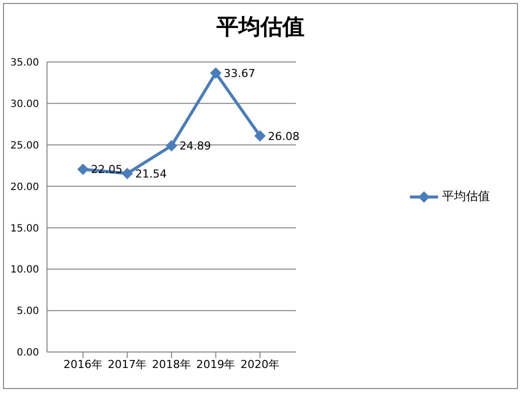 This screenshot has width=521, height=393. I want to click on data-label: 22.05, so click(106, 169).